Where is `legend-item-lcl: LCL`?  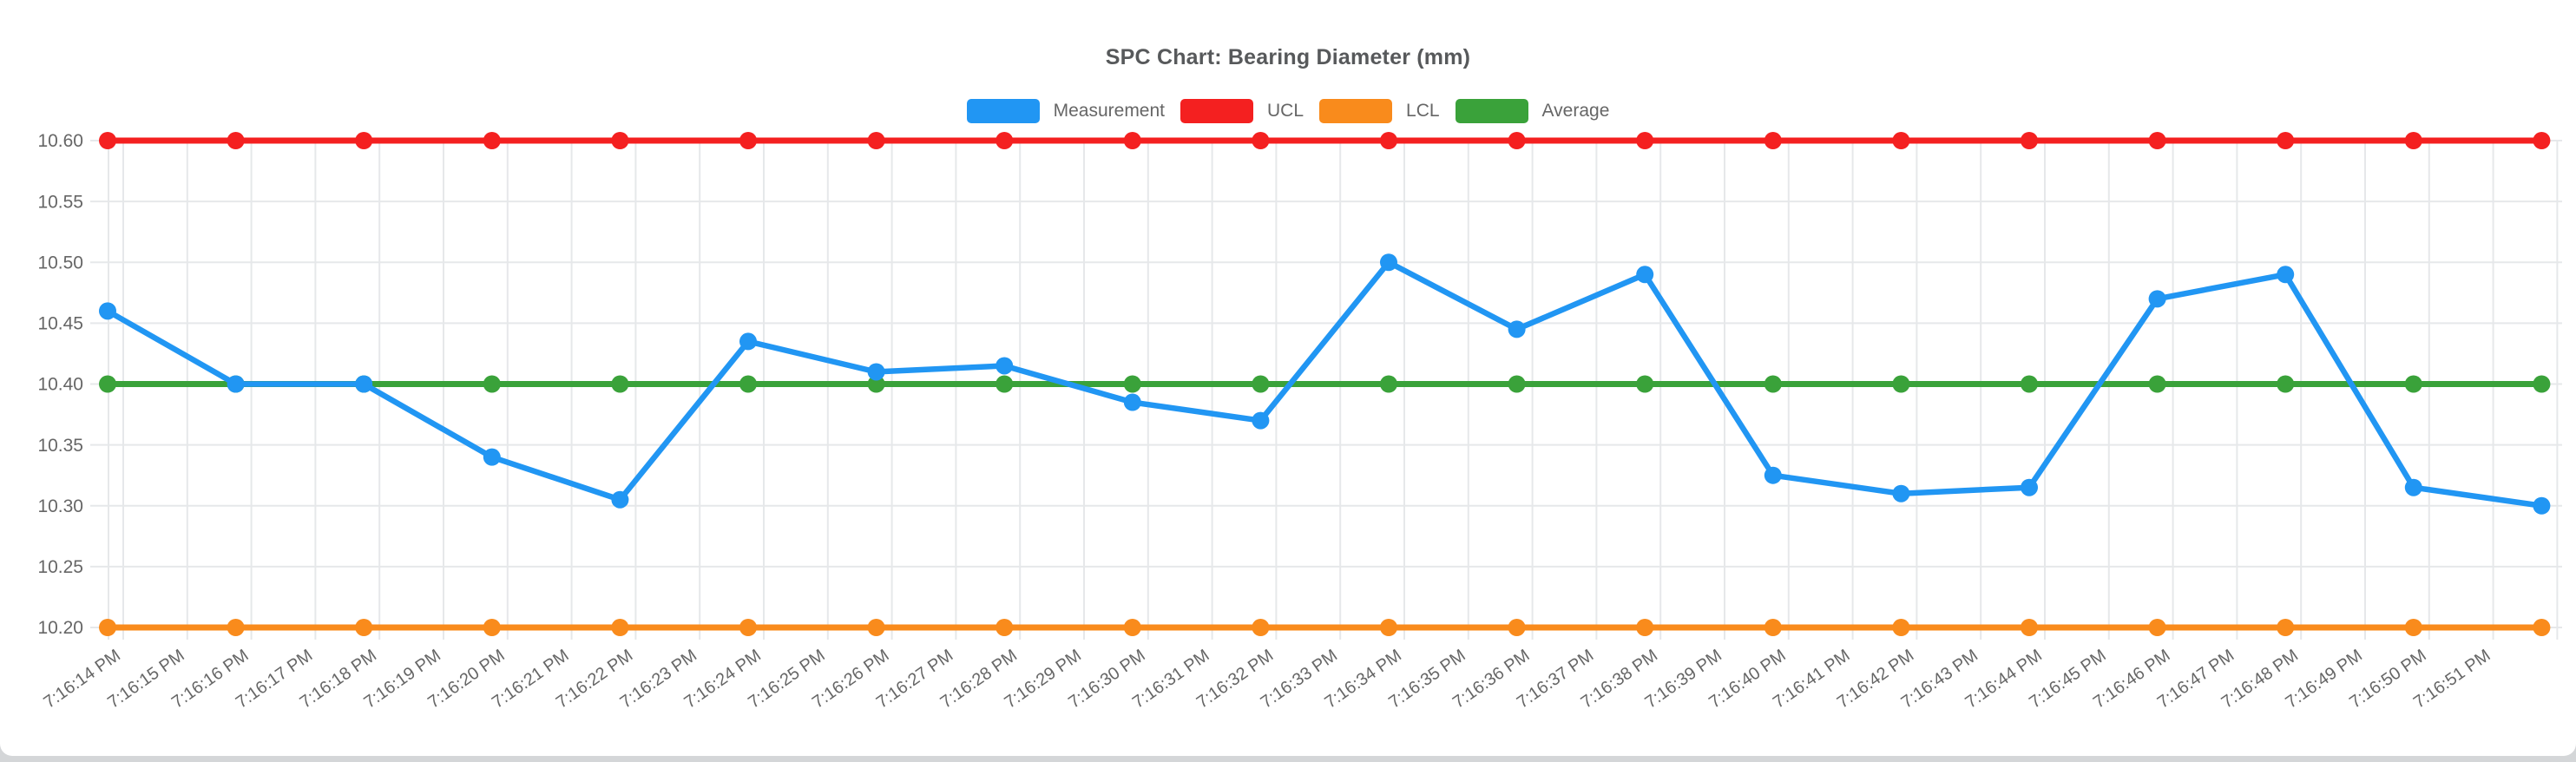
legend-item-lcl: LCL is located at coordinates (1379, 111).